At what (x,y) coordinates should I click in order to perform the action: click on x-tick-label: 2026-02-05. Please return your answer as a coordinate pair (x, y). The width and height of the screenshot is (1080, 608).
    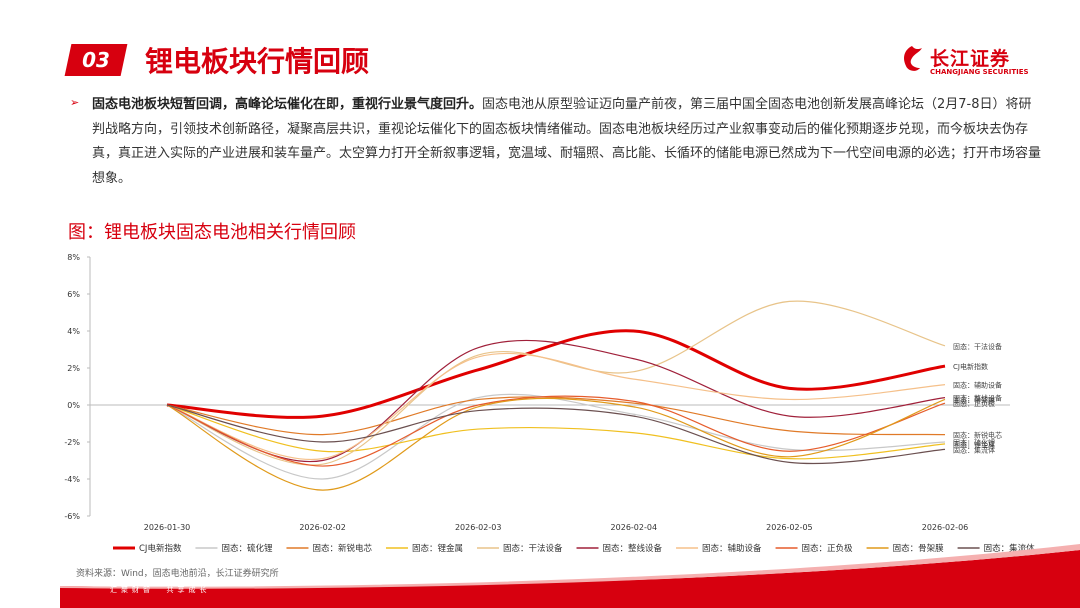
    Looking at the image, I should click on (789, 527).